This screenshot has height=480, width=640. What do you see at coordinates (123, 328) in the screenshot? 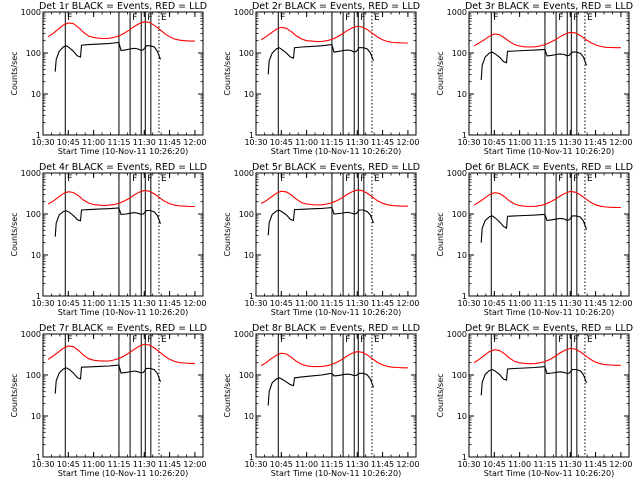
I see `chart-title: Det 7r BLACK = Events, RED = LLD` at bounding box center [123, 328].